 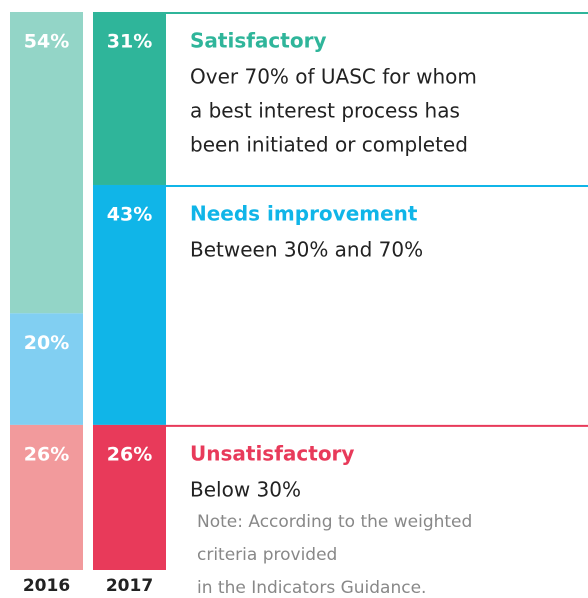 I want to click on legend-description: a best interest process has, so click(x=325, y=111).